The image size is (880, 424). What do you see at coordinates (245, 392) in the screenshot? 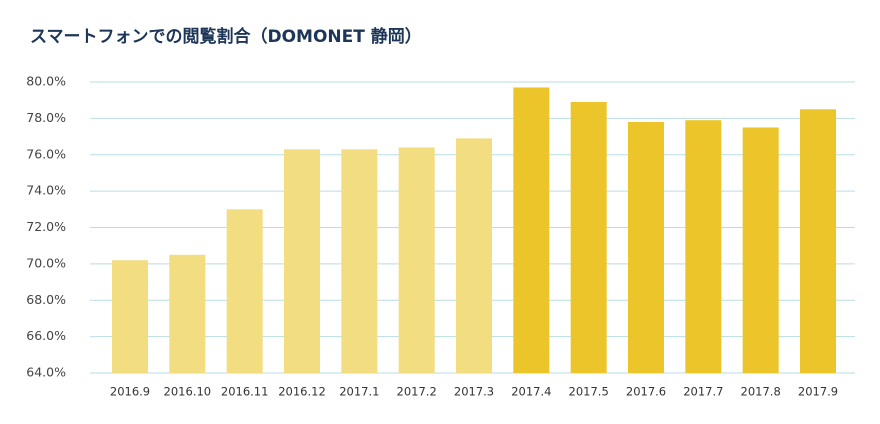
I see `x-tick-label: 2016.11` at bounding box center [245, 392].